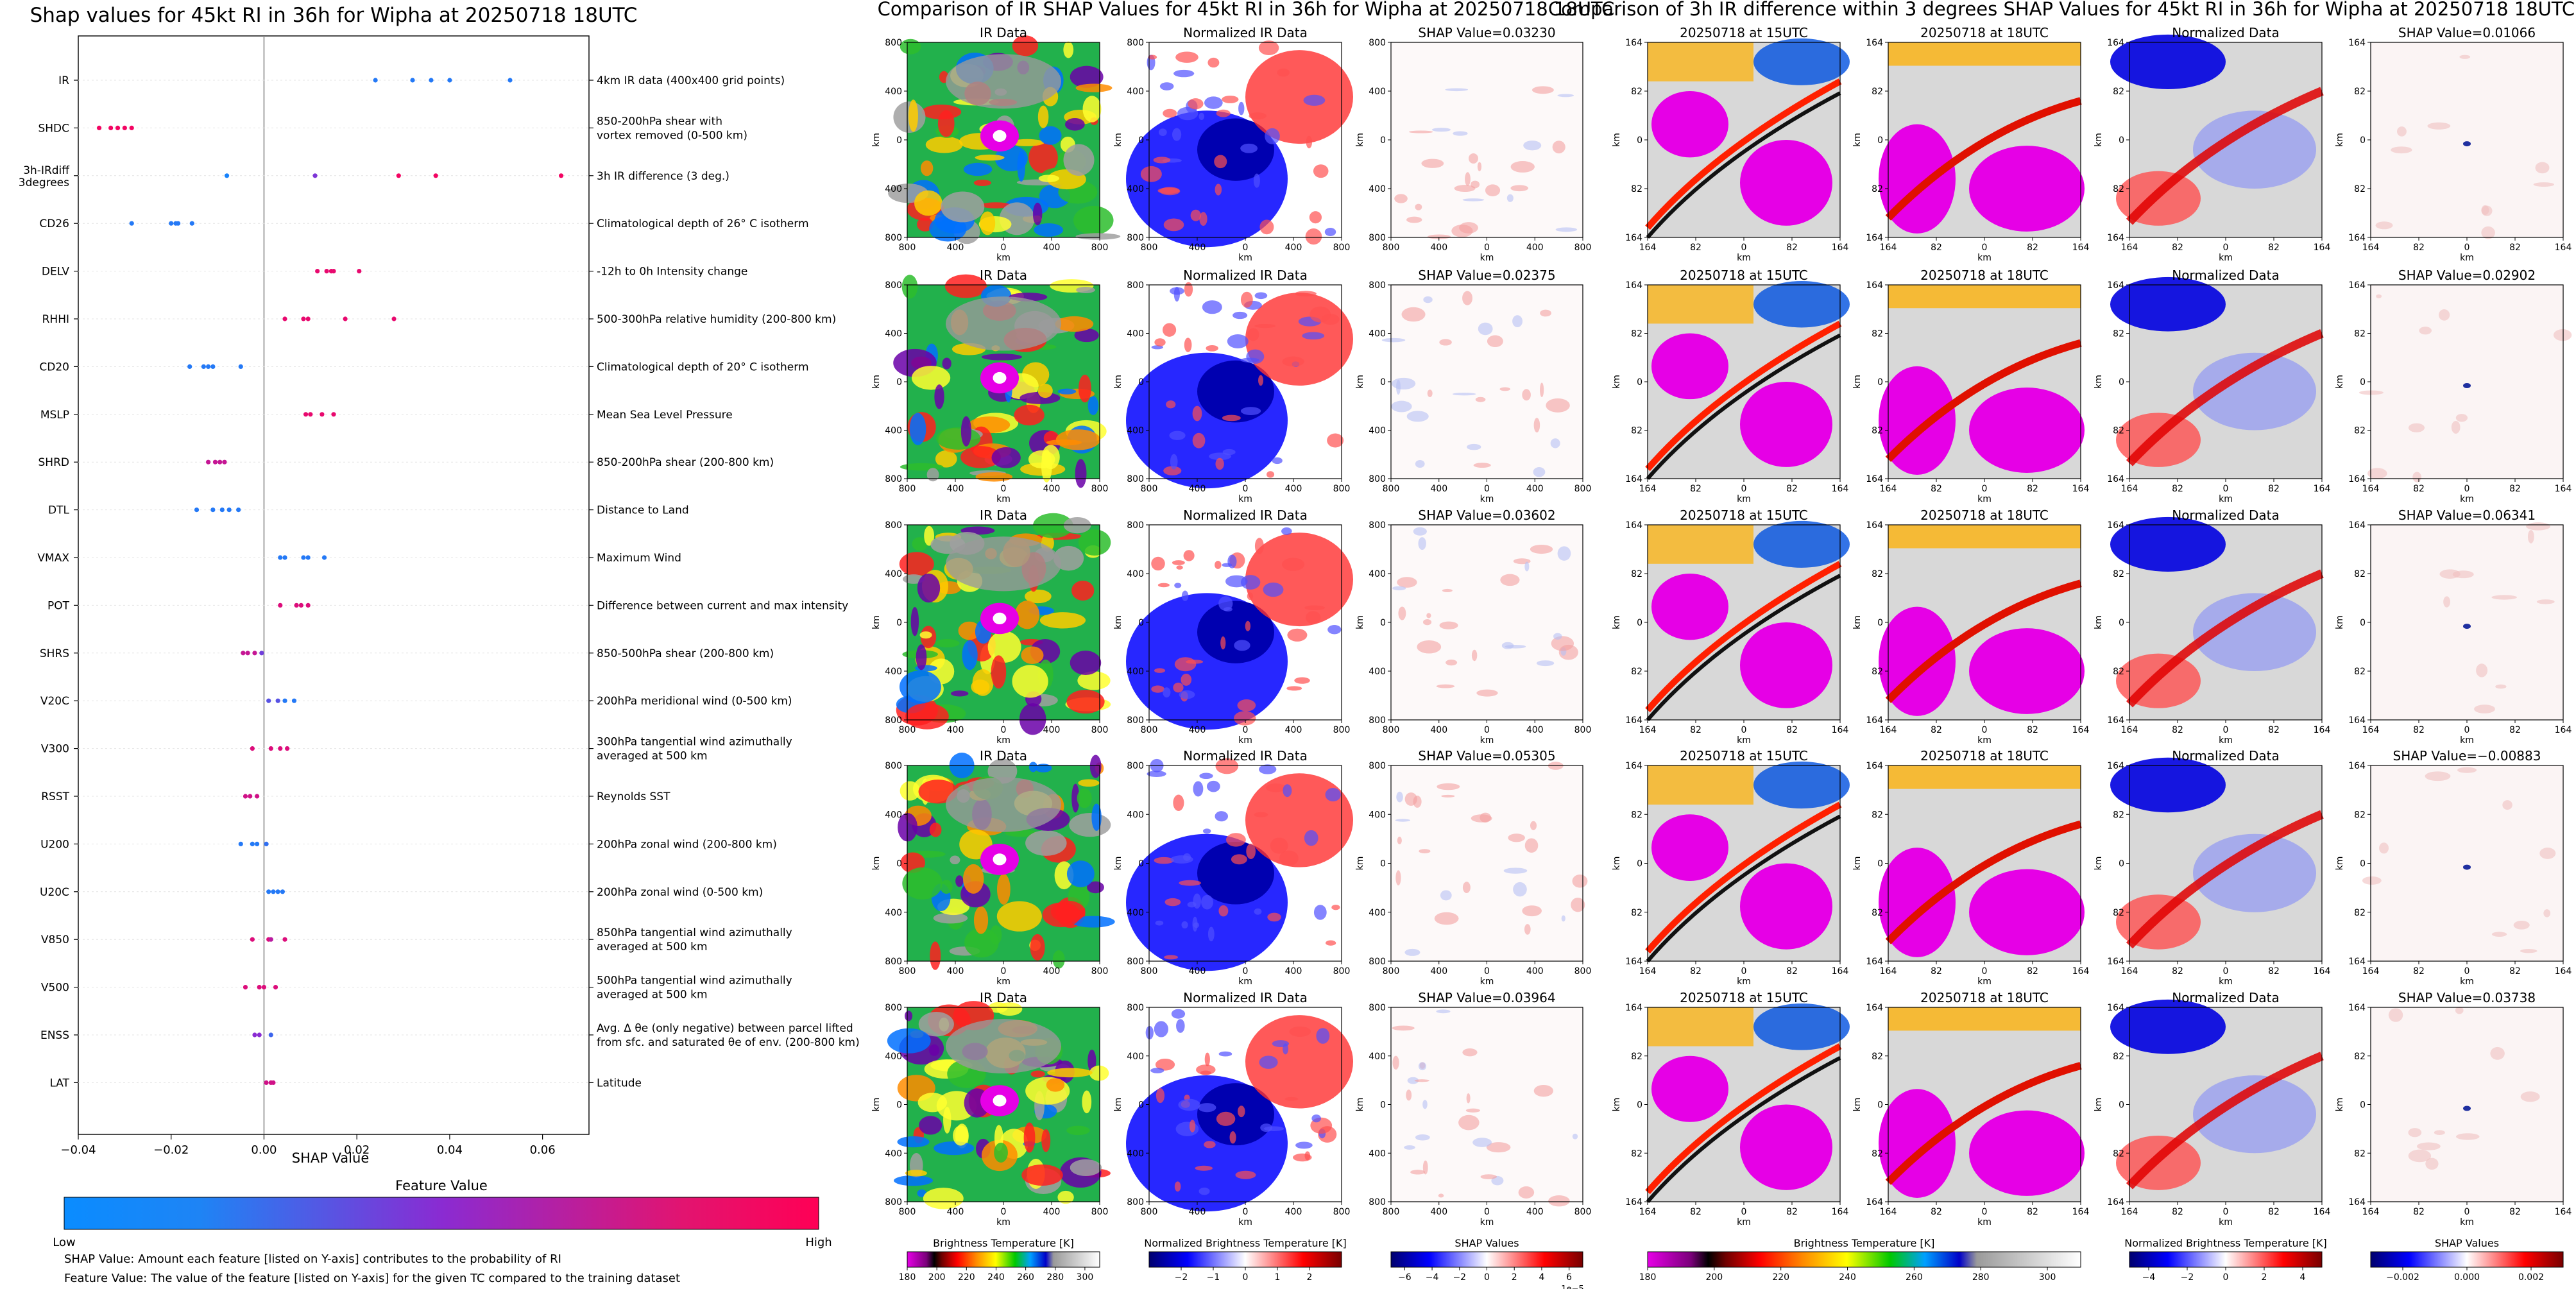 This screenshot has width=2576, height=1289. What do you see at coordinates (54, 367) in the screenshot?
I see `y-tick-label: CD20` at bounding box center [54, 367].